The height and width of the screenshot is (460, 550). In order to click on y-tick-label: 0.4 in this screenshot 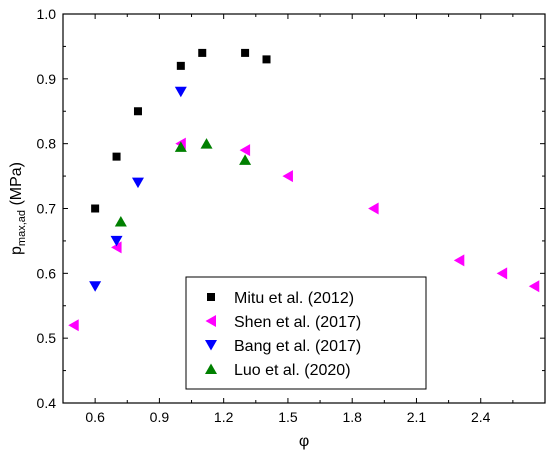, I will do `click(47, 403)`.